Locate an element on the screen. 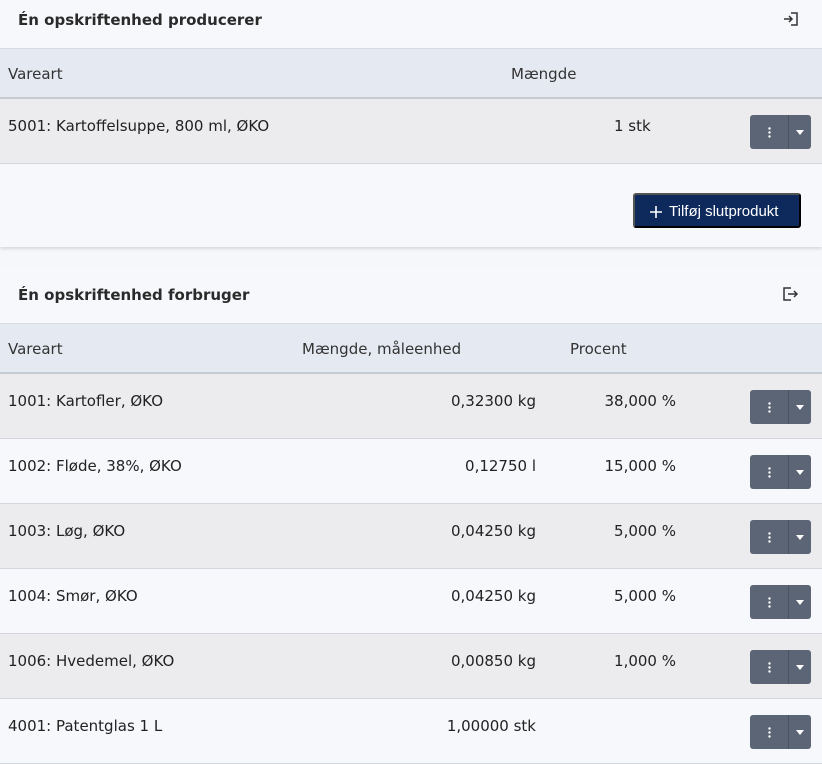 The height and width of the screenshot is (764, 822). consumes-table-header: Vareart Mængde, måleenhed Procent is located at coordinates (411, 348).